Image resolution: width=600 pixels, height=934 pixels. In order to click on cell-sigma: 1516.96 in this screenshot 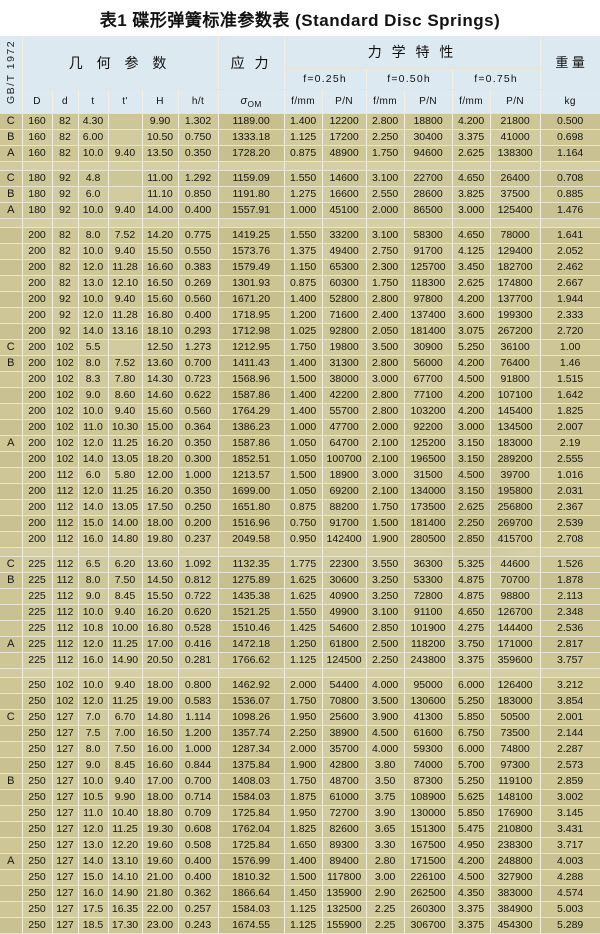, I will do `click(251, 523)`.